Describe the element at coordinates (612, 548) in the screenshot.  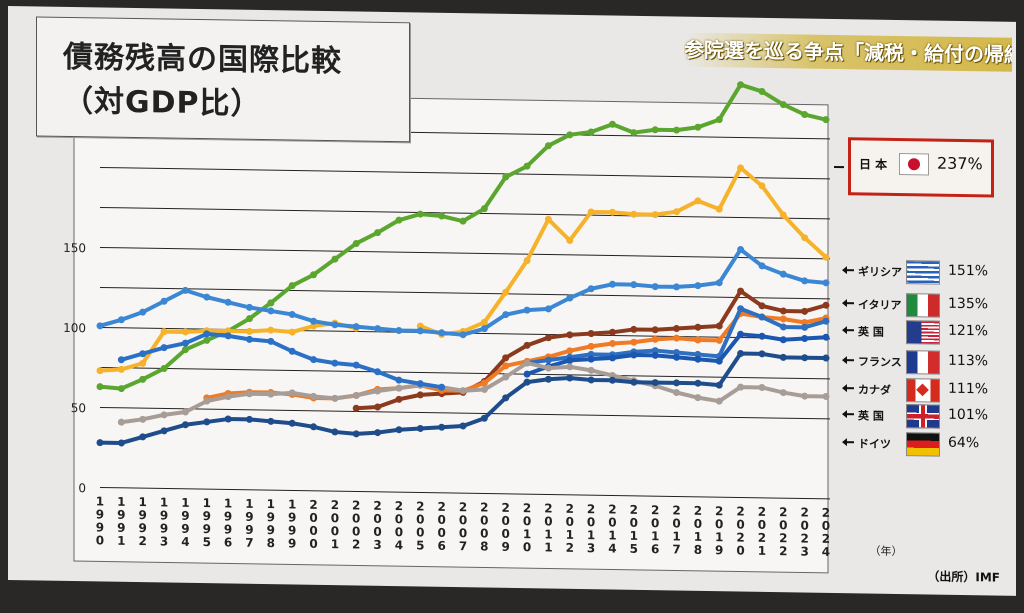
I see `x-tick-label: 4` at that location.